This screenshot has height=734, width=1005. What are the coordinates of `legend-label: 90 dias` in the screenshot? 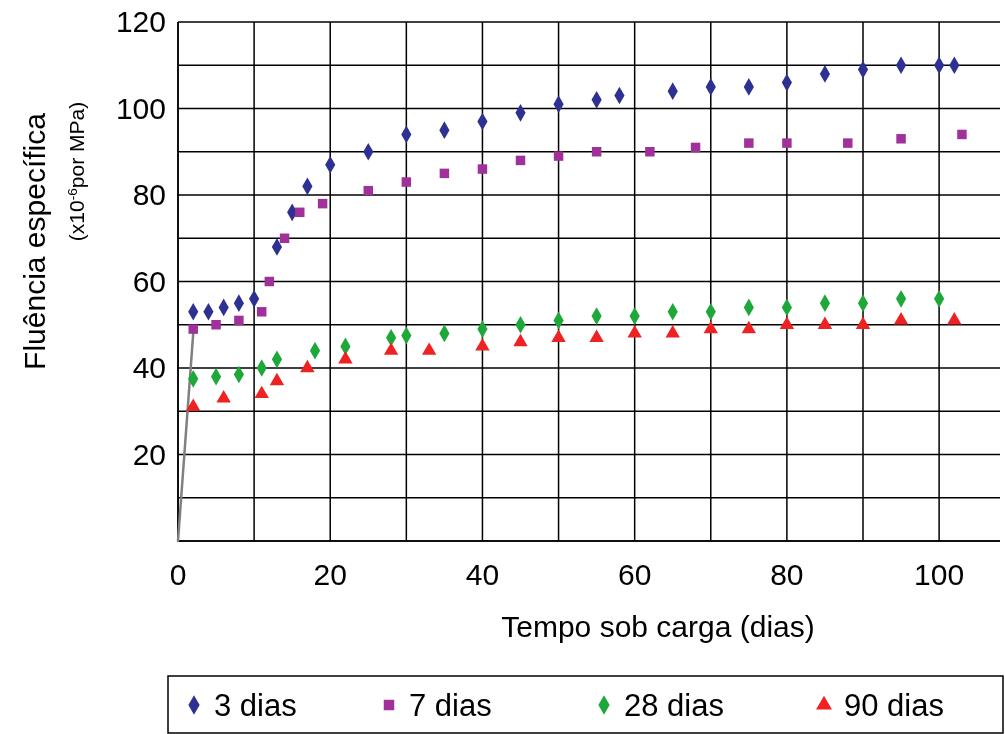 It's located at (894, 705).